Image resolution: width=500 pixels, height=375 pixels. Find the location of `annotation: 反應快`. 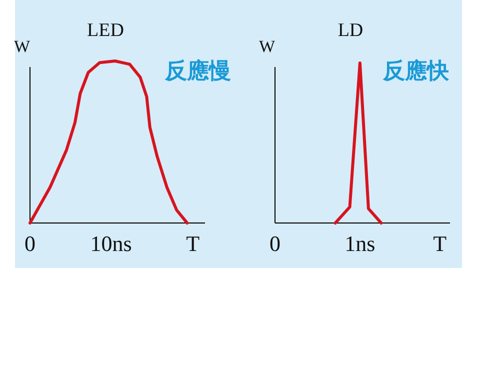

annotation: 反應快 is located at coordinates (416, 71).